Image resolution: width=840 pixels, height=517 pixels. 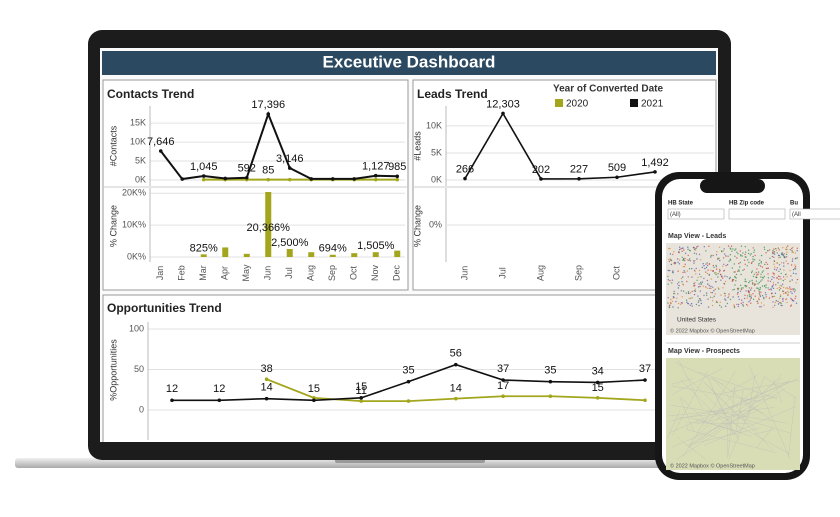 I want to click on data-label: 35, so click(x=550, y=371).